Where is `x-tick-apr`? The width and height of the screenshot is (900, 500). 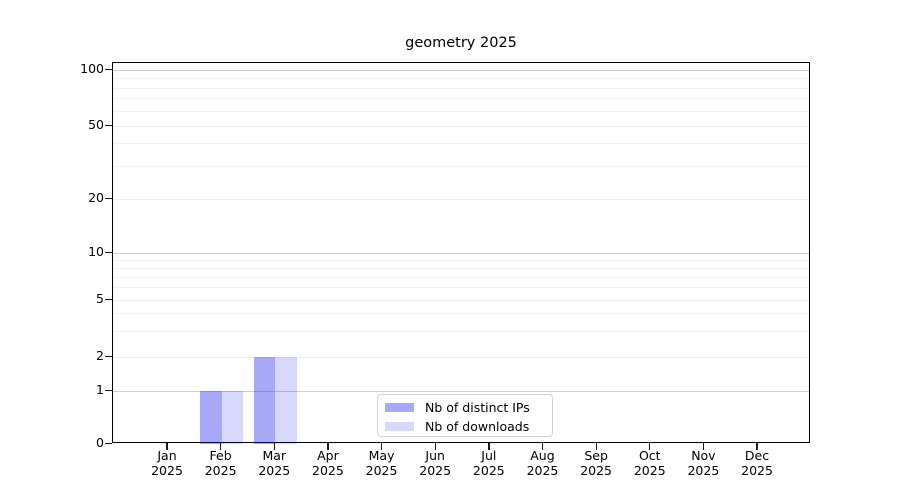 x-tick-apr is located at coordinates (328, 446).